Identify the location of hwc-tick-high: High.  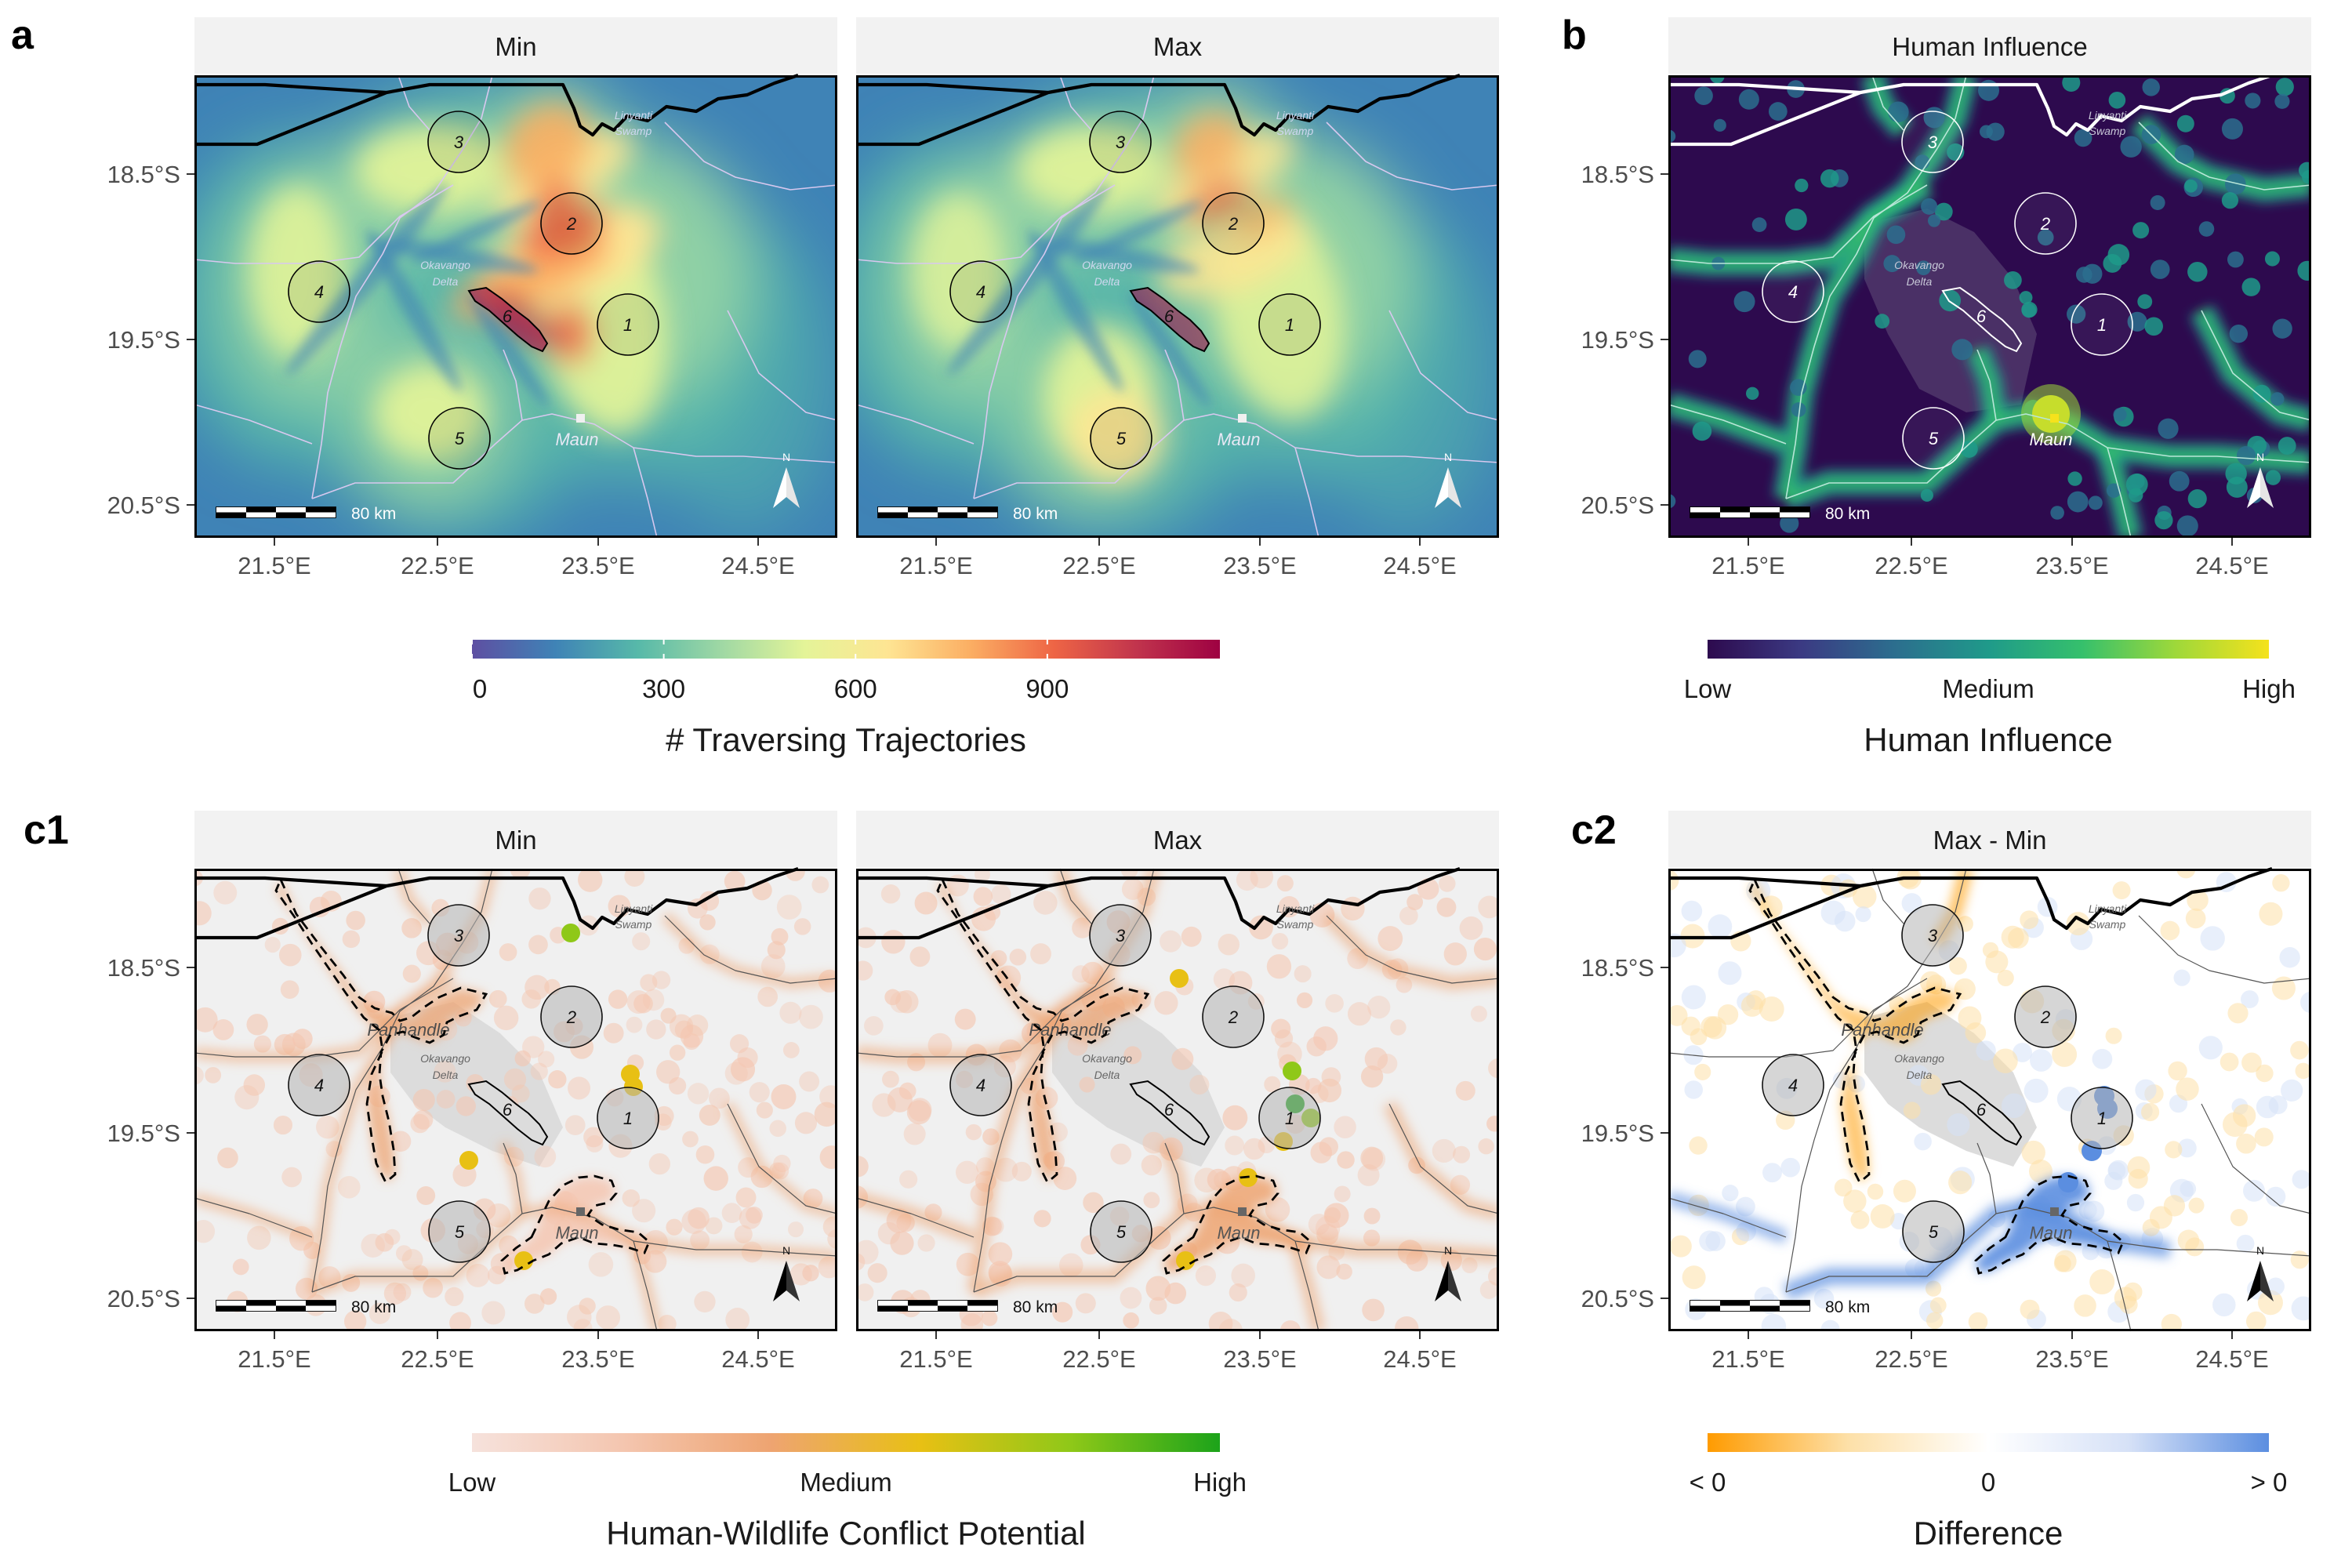
(1220, 1482).